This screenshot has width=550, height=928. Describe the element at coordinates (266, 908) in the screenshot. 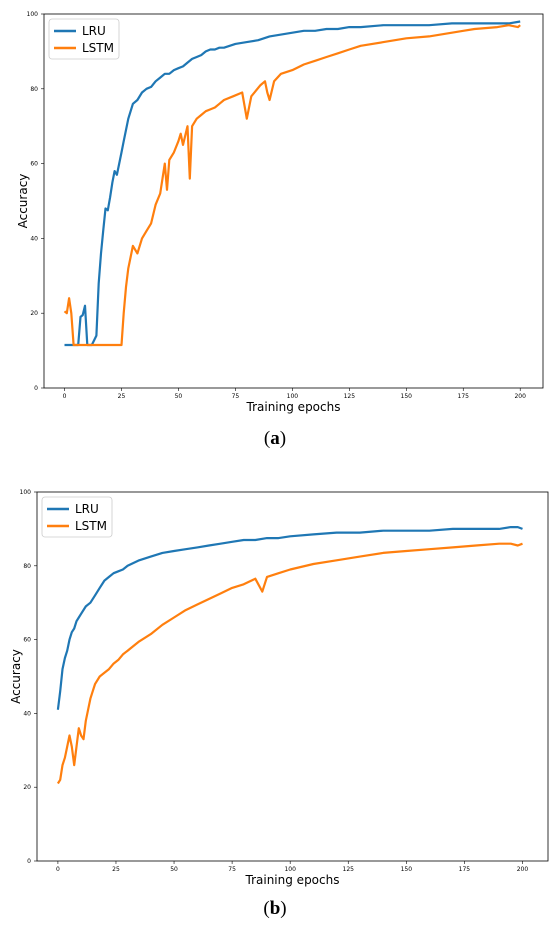

I see `caption-b-prefix: (` at that location.